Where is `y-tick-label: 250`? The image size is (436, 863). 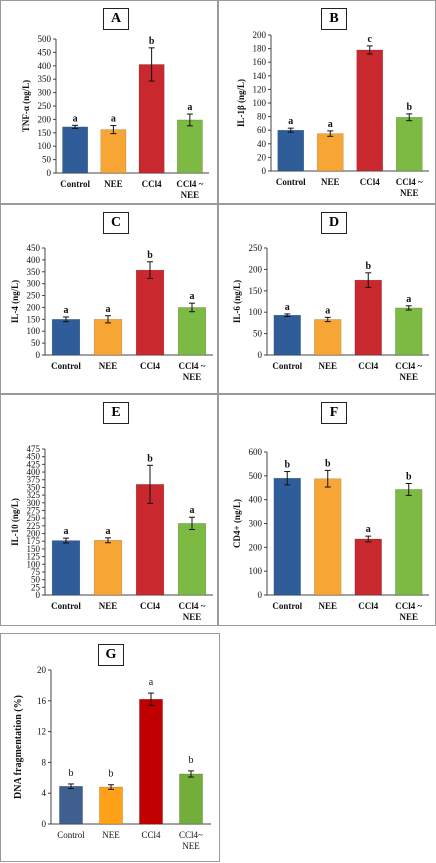
y-tick-label: 250 is located at coordinates (34, 518).